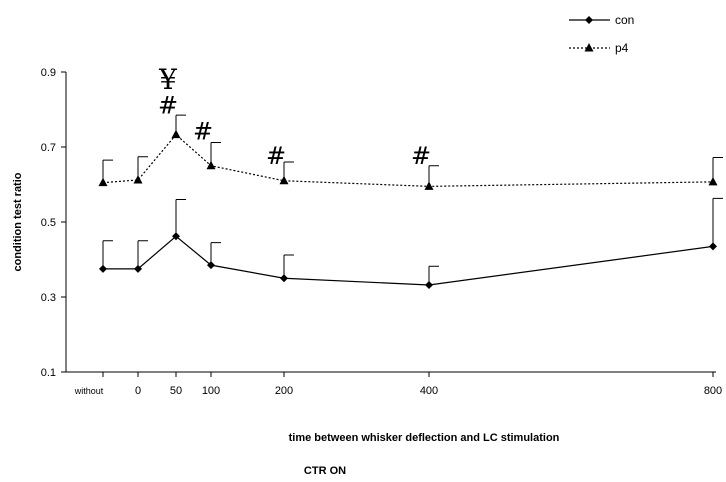 Image resolution: width=726 pixels, height=482 pixels. I want to click on x-tick-label: 50, so click(176, 391).